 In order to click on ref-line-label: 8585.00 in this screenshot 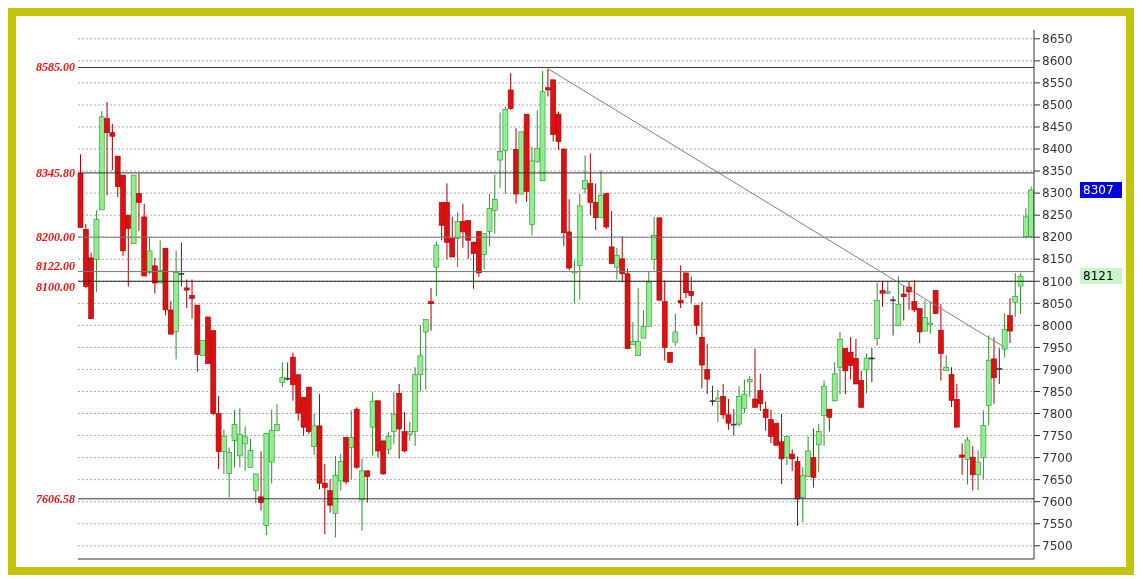, I will do `click(55, 67)`.